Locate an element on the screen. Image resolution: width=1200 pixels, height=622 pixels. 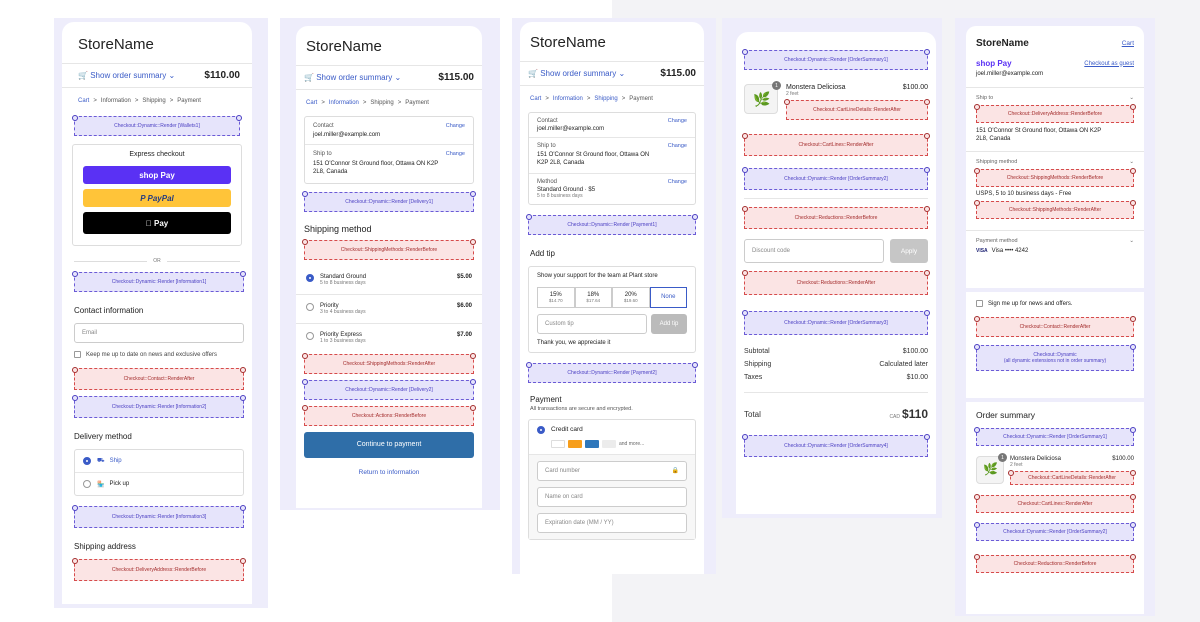
lock-icon: 🔒 is located at coordinates (675, 471).